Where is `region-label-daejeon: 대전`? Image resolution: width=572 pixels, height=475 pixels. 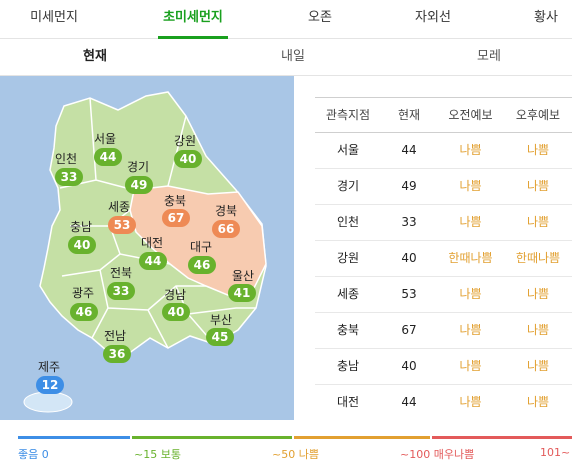 region-label-daejeon: 대전 is located at coordinates (152, 243).